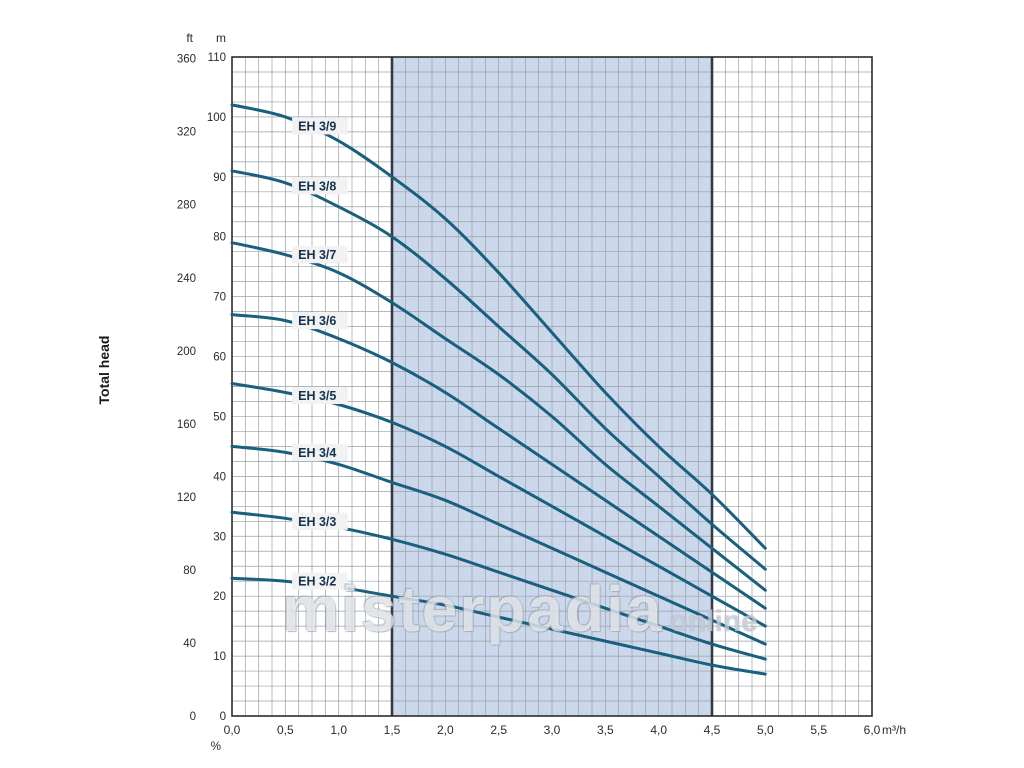  What do you see at coordinates (605, 730) in the screenshot?
I see `x-tick: 3,5` at bounding box center [605, 730].